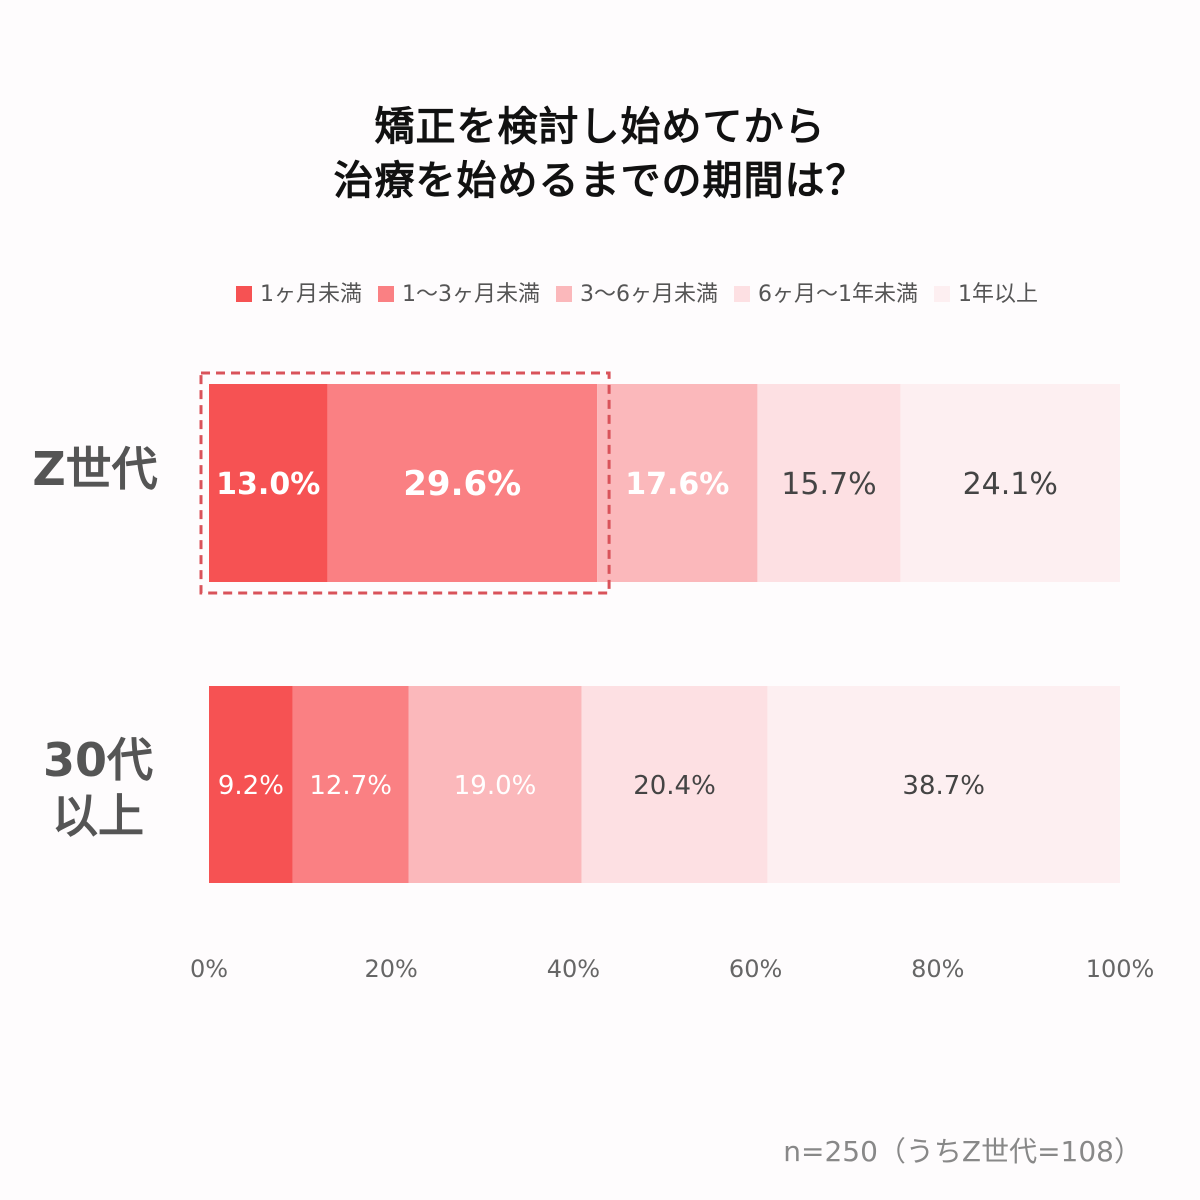 This screenshot has height=1200, width=1200. Describe the element at coordinates (391, 969) in the screenshot. I see `x-tick-label: 20%` at that location.